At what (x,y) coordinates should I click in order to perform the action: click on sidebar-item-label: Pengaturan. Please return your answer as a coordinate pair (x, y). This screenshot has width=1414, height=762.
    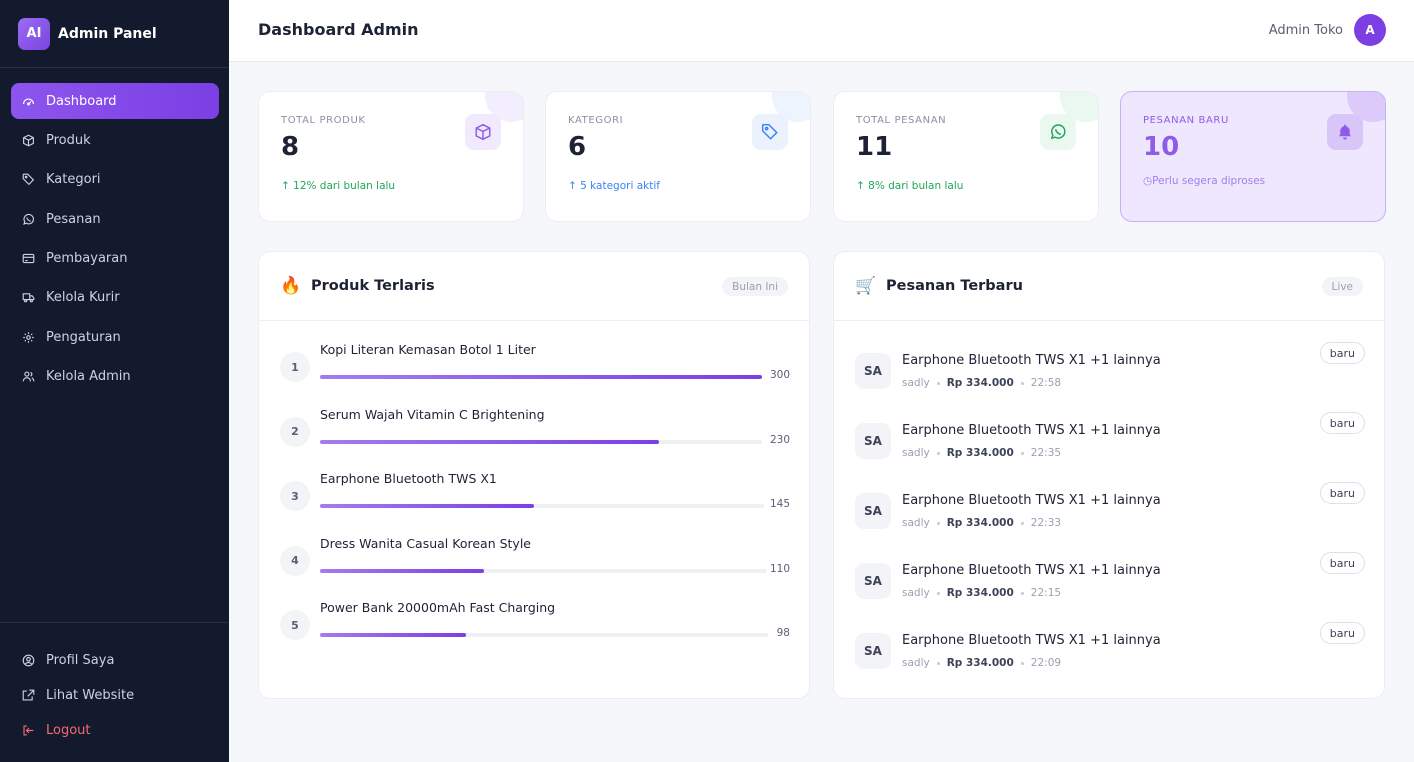
    Looking at the image, I should click on (83, 337).